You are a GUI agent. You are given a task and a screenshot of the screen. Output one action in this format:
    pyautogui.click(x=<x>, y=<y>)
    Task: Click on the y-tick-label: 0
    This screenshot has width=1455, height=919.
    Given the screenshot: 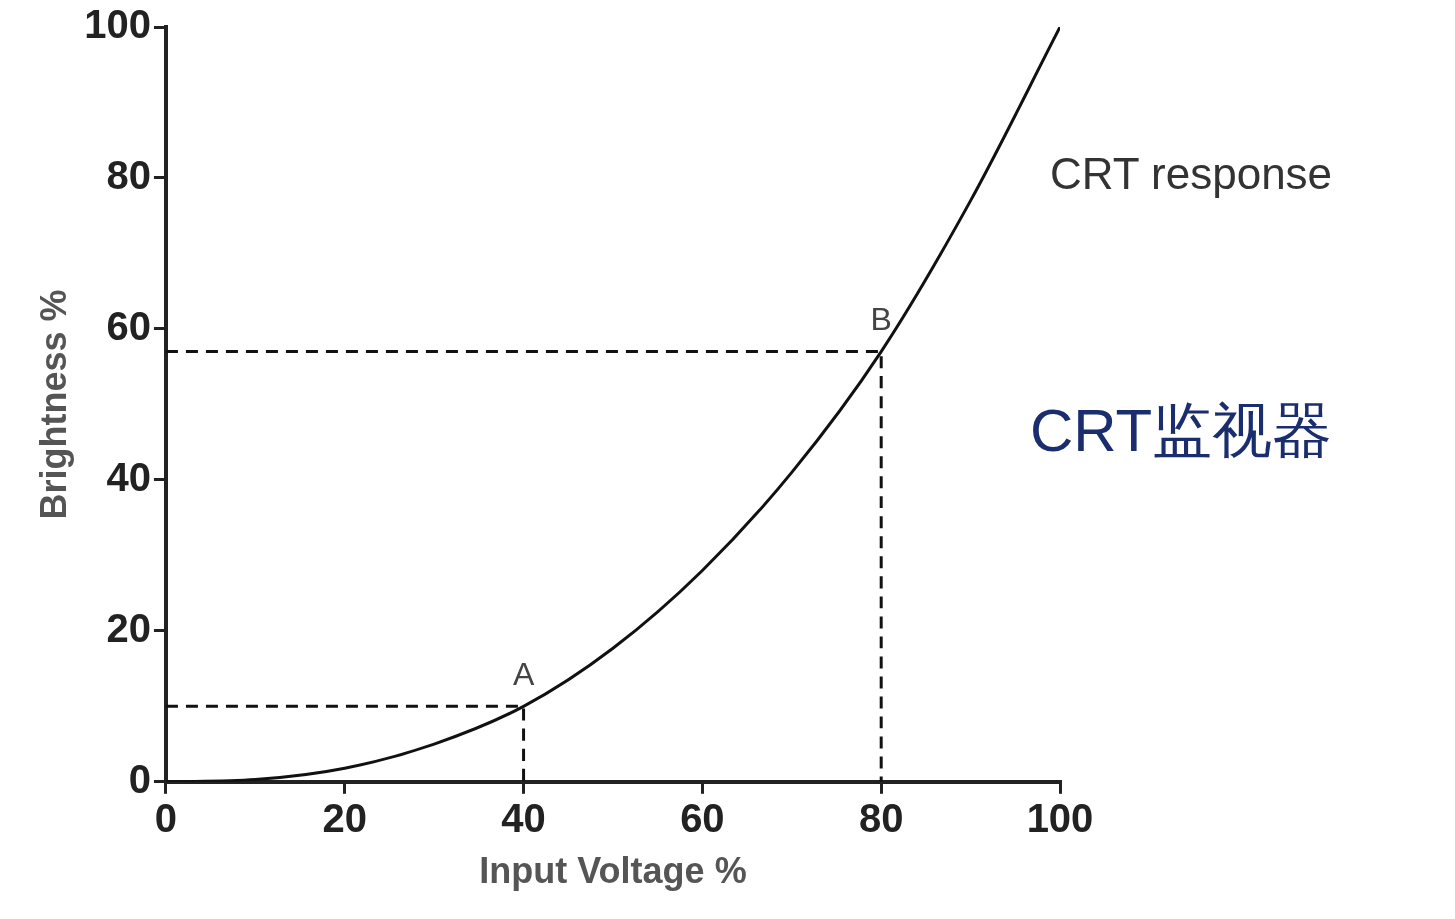 What is the action you would take?
    pyautogui.click(x=139, y=778)
    